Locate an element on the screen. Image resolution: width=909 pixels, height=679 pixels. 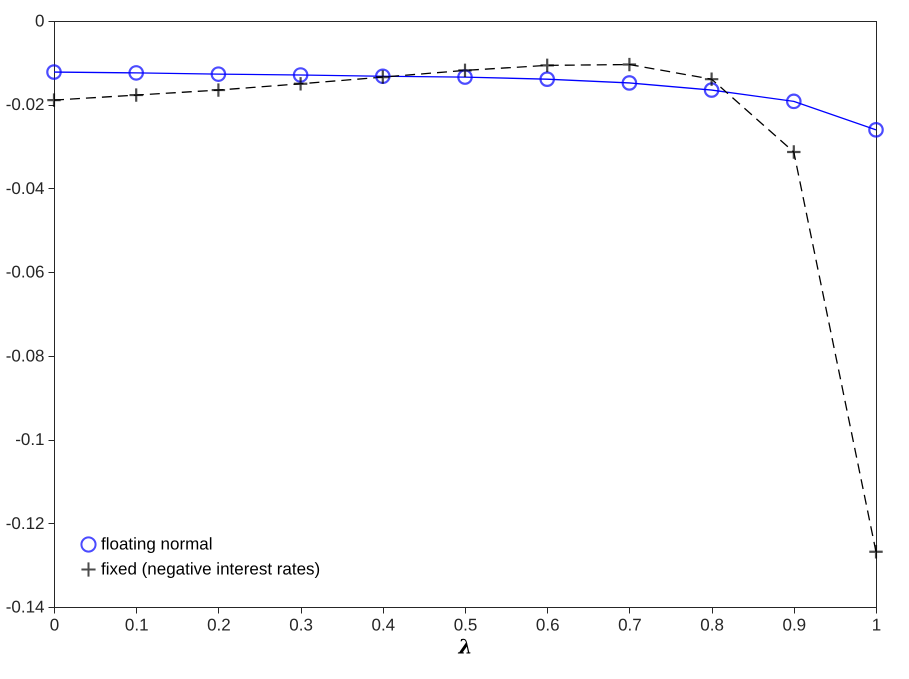
y-tick-label: 0 is located at coordinates (39, 21).